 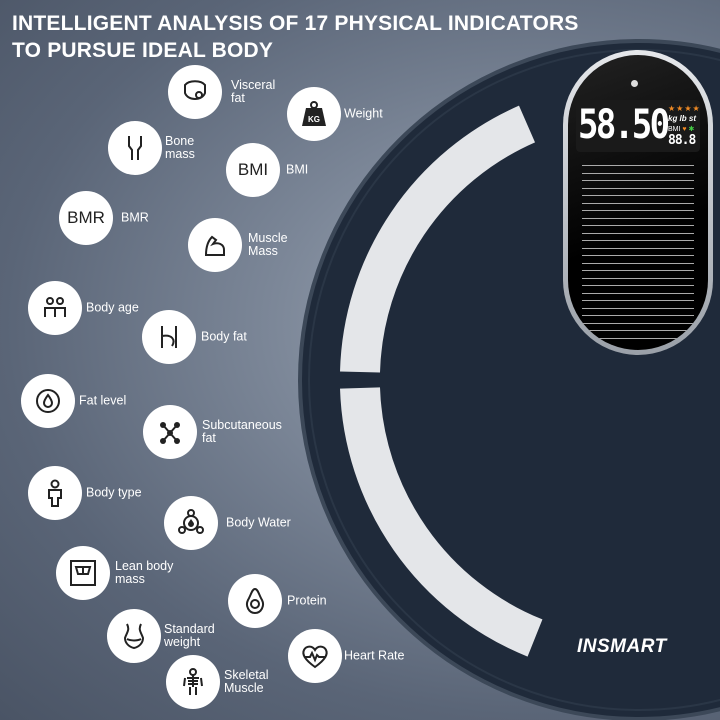 What do you see at coordinates (55, 493) in the screenshot?
I see `body-figure-icon` at bounding box center [55, 493].